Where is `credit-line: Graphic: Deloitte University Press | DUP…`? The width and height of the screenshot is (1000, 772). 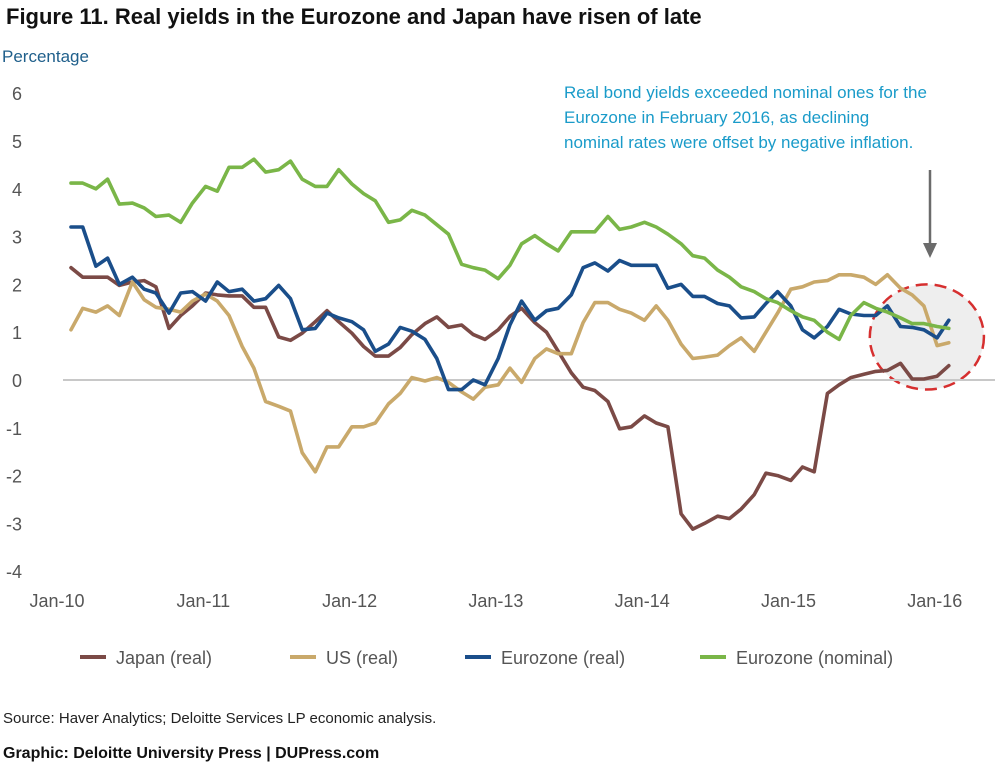
credit-line: Graphic: Deloitte University Press | DUP… is located at coordinates (191, 753).